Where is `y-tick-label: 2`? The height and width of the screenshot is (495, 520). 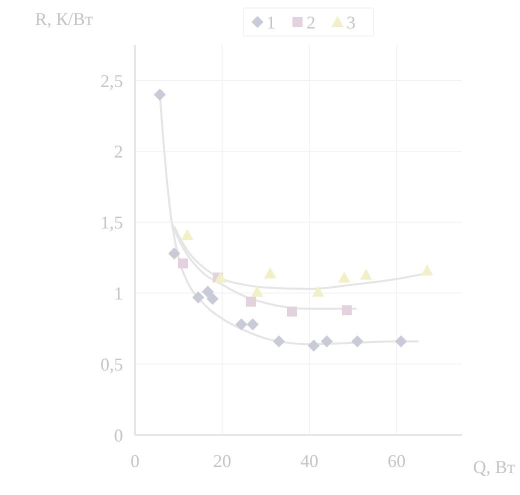 y-tick-label: 2 is located at coordinates (118, 152).